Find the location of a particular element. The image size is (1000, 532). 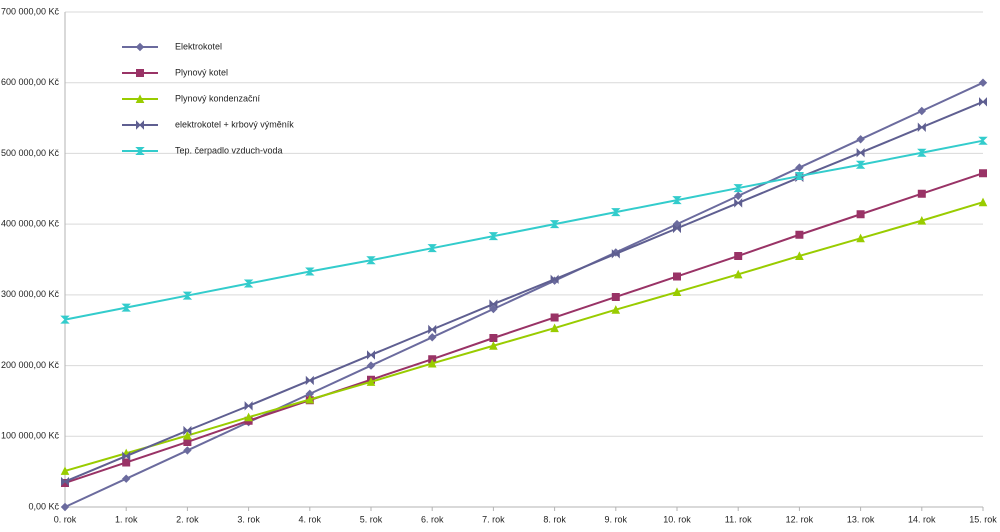

x-tick-label: 9. rok is located at coordinates (616, 519).